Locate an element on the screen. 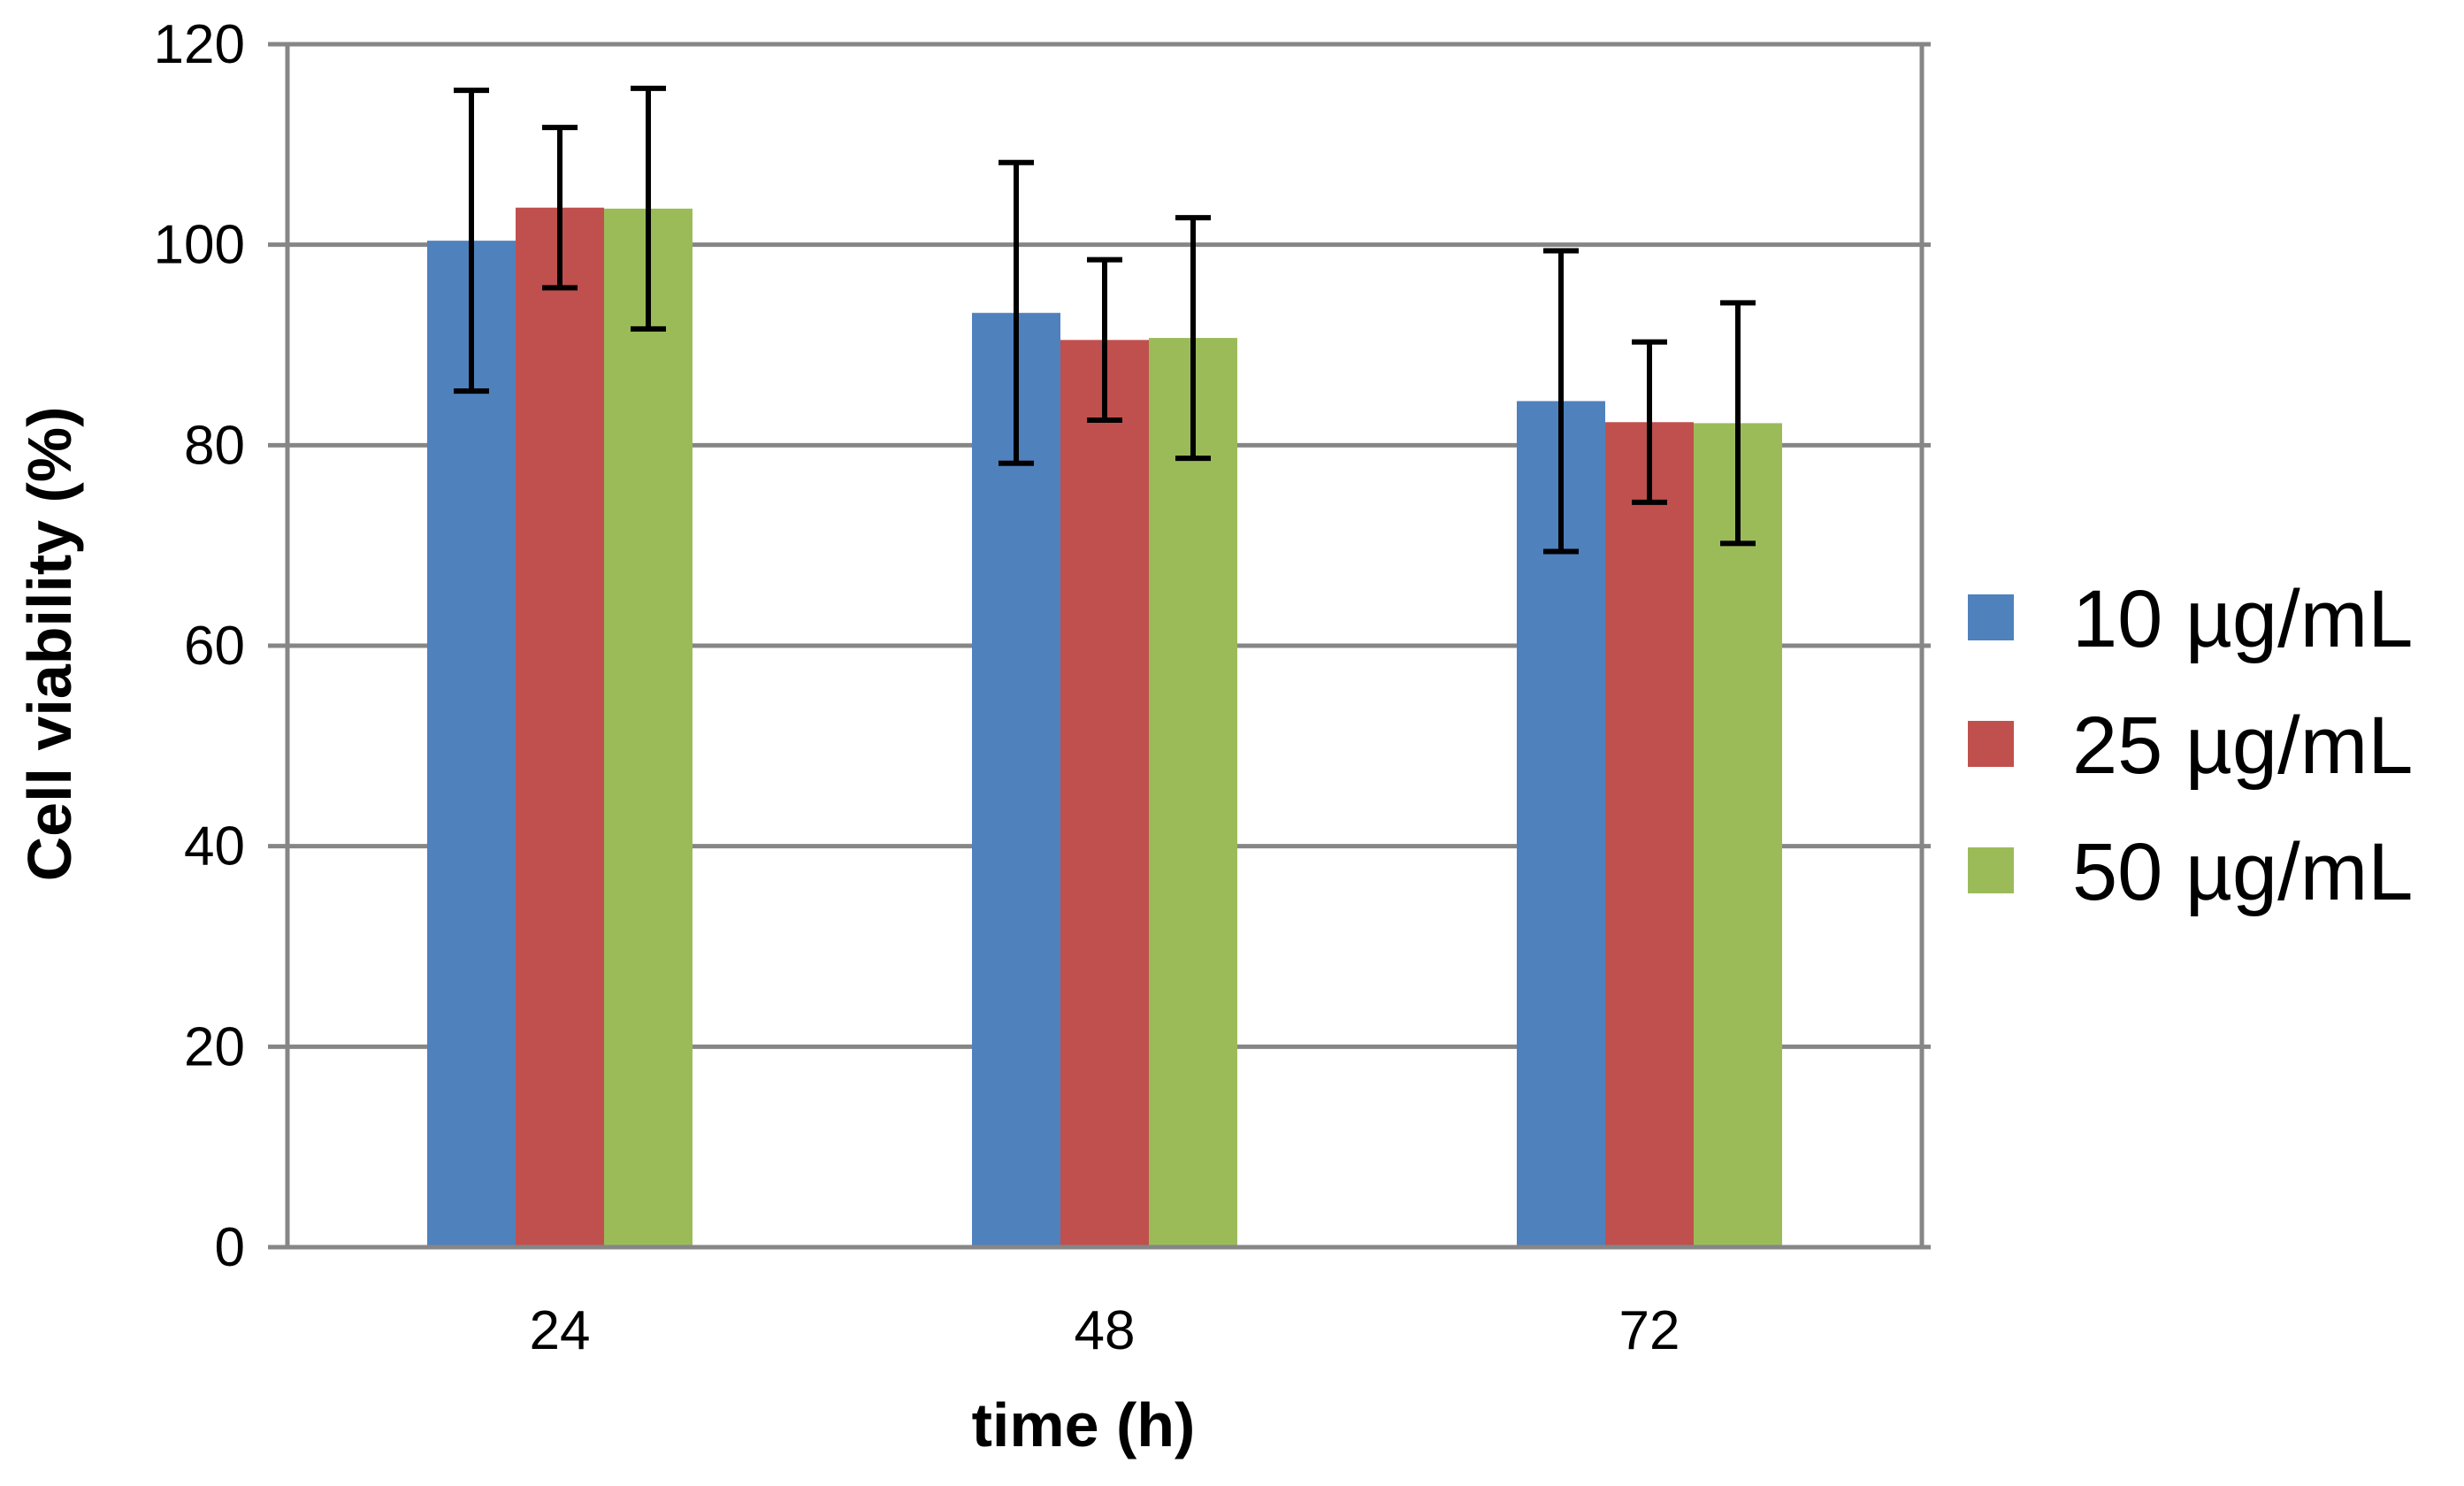 The height and width of the screenshot is (1486, 2464). legend-item-3: 50 µg/mL is located at coordinates (2190, 872).